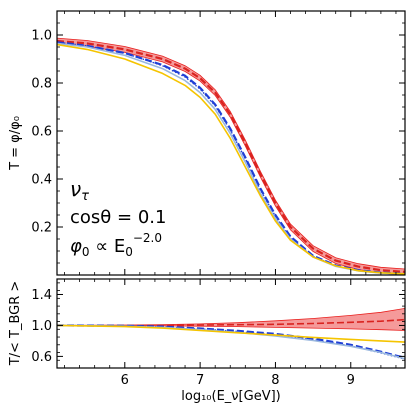 The image size is (413, 413). I want to click on bottom-ytick-label-2: 1.4, so click(41, 295).